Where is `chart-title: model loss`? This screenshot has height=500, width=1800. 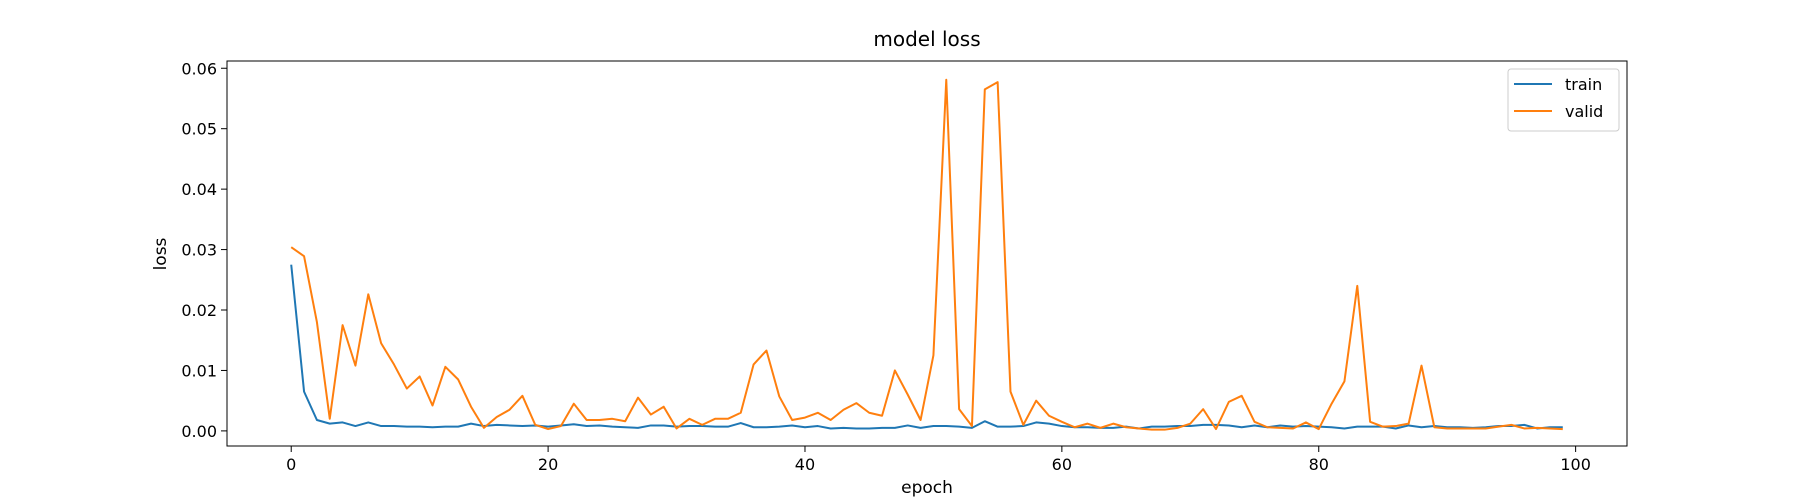 chart-title: model loss is located at coordinates (926, 39).